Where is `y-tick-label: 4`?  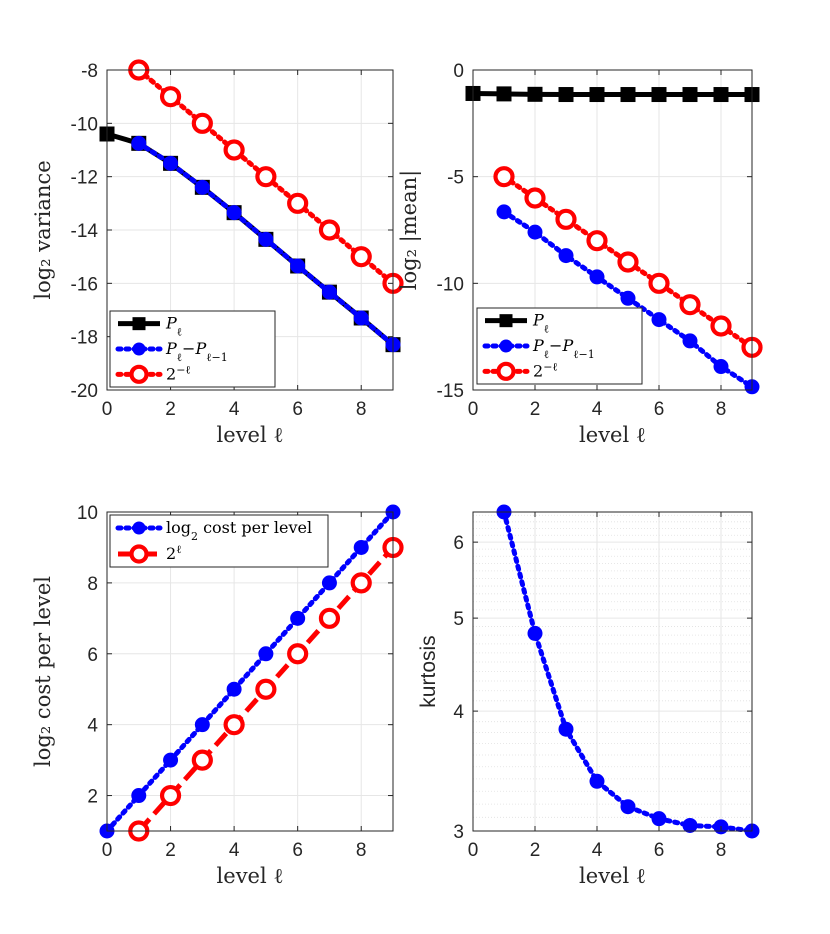 y-tick-label: 4 is located at coordinates (458, 712).